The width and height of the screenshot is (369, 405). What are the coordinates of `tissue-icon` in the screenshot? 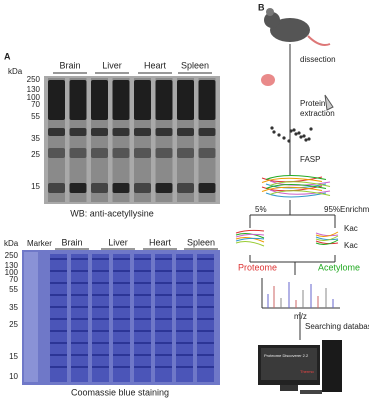 It's located at (268, 80).